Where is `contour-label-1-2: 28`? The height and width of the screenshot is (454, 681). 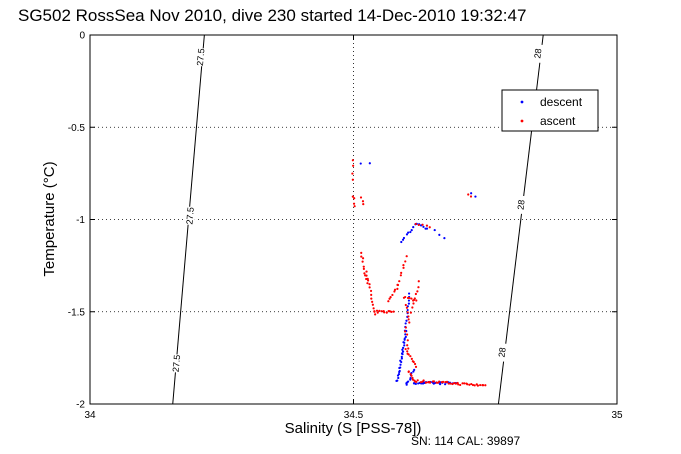
contour-label-1-2: 28 is located at coordinates (502, 352).